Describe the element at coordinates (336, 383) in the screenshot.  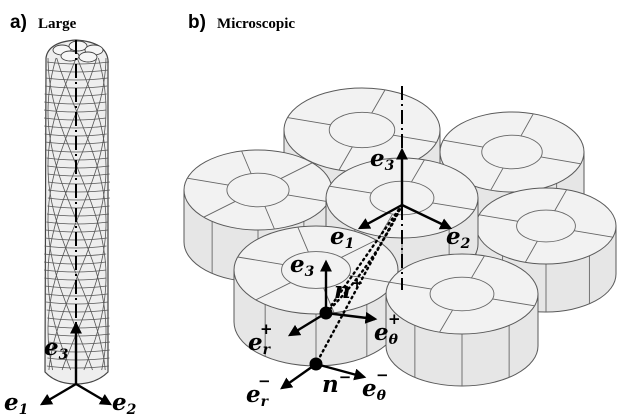
I see `n-minus-label: n−` at that location.